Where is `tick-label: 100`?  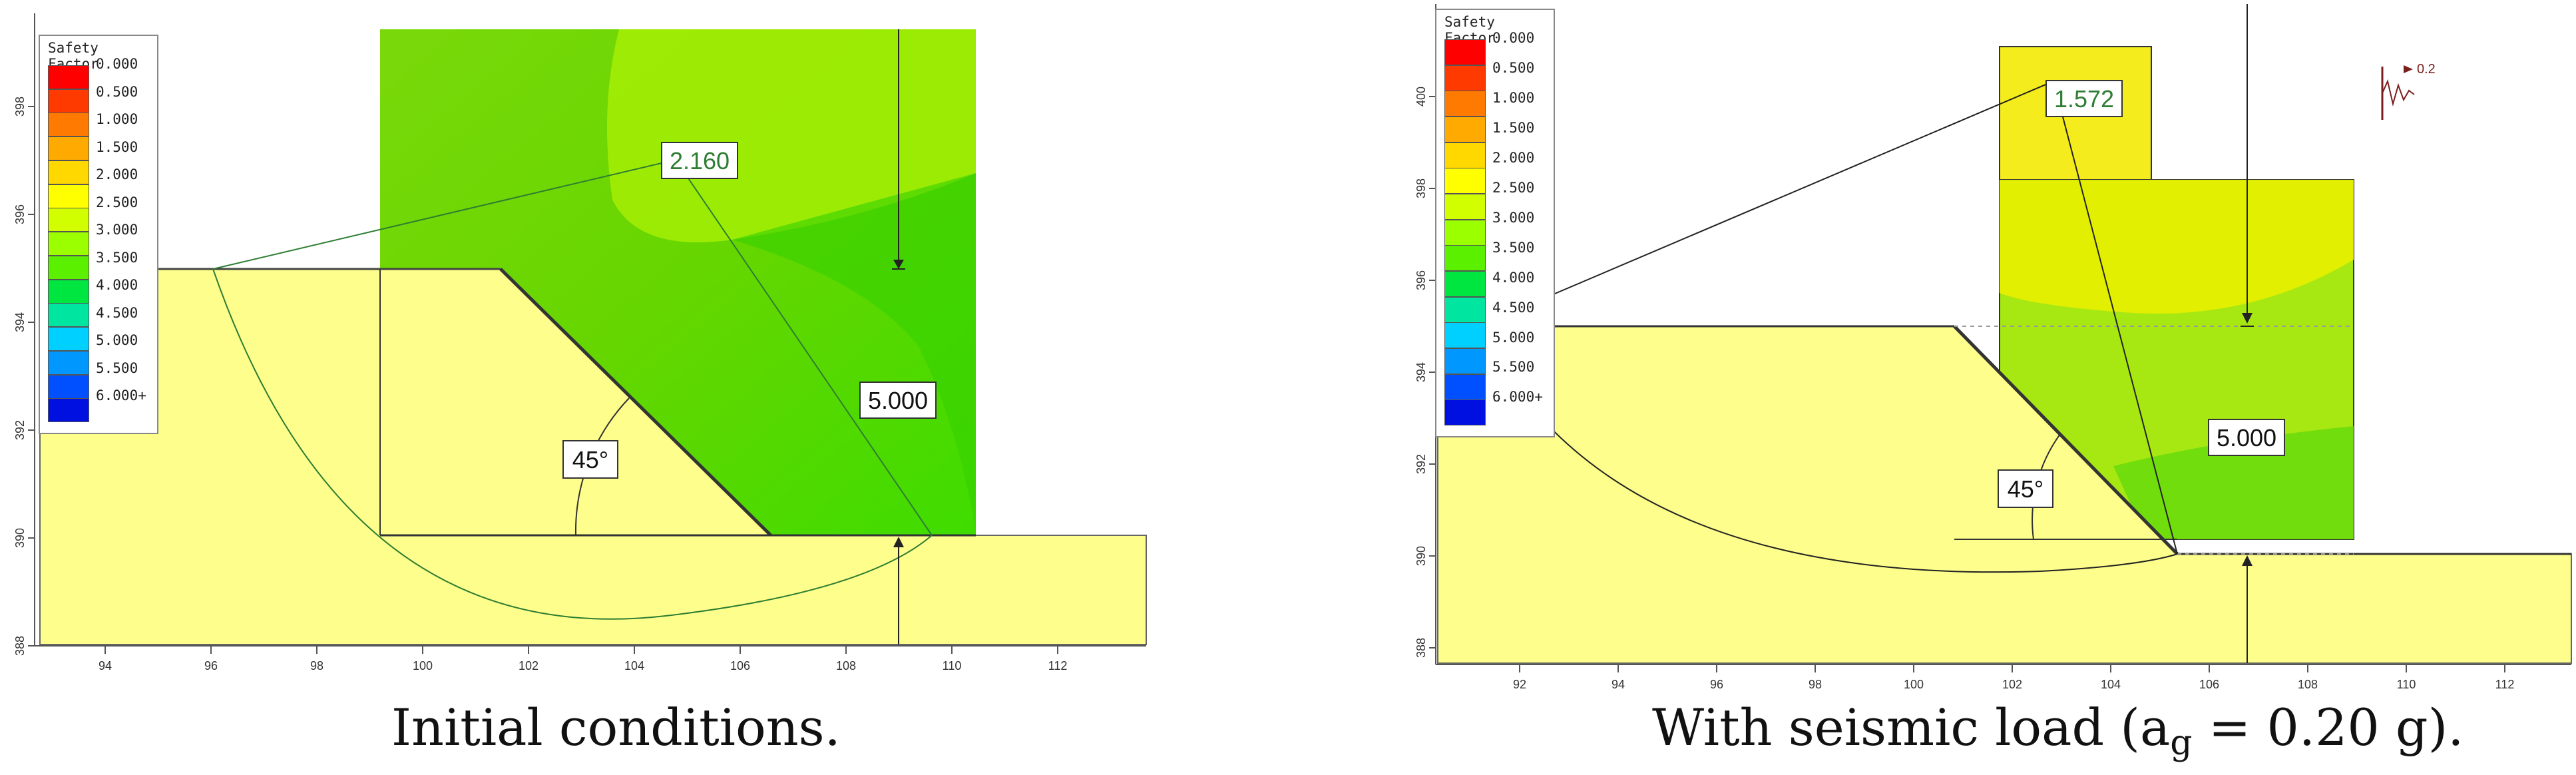 tick-label: 100 is located at coordinates (423, 665).